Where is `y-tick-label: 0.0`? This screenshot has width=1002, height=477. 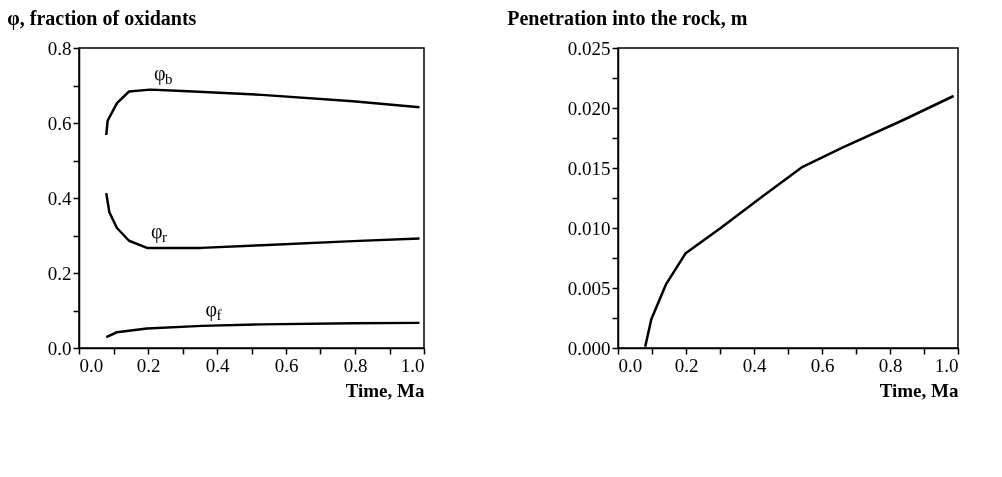
y-tick-label: 0.0 is located at coordinates (59, 348).